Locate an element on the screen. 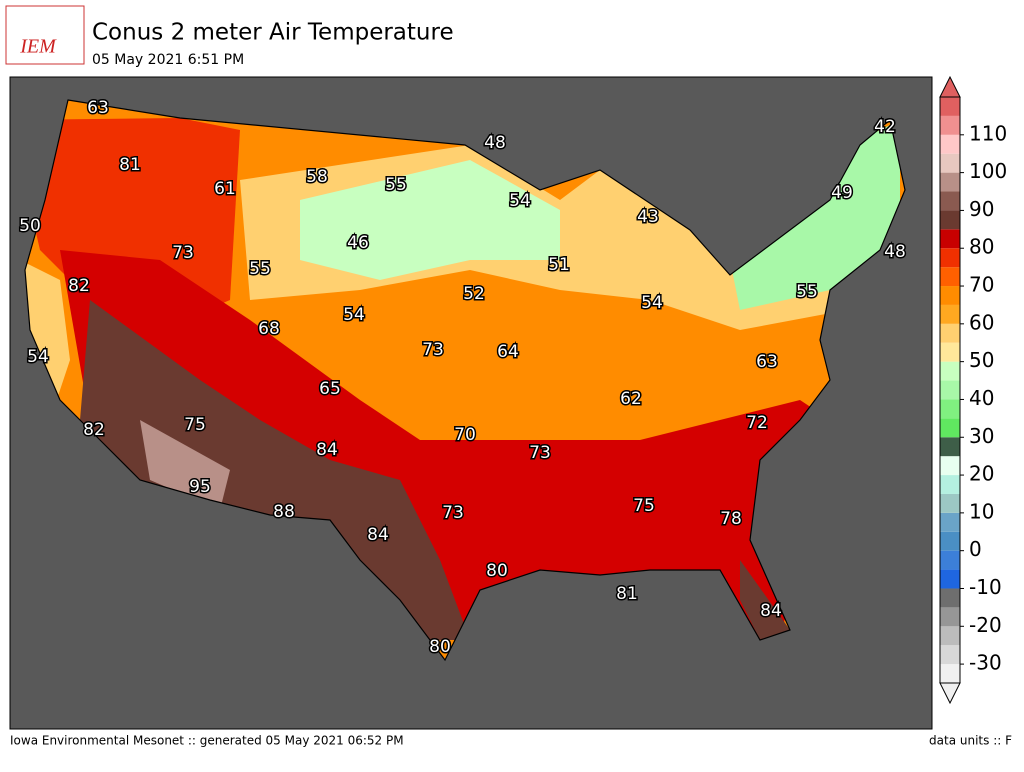 This screenshot has height=772, width=1024. colorbar-tick-label: 100 is located at coordinates (988, 171).